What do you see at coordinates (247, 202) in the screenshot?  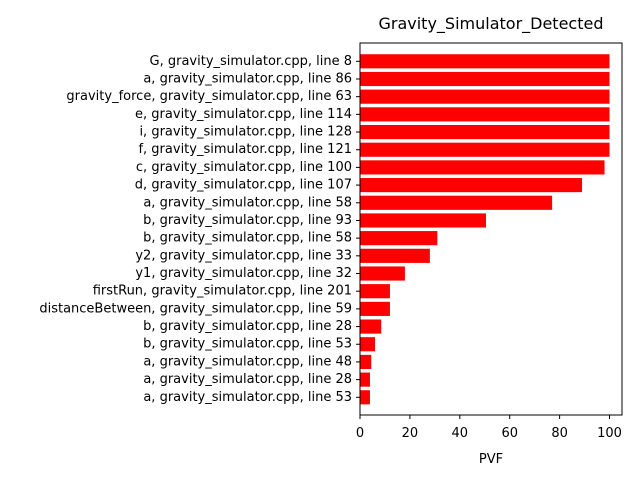 I see `y-tick-label: a, gravity_simulator.cpp, line 58` at bounding box center [247, 202].